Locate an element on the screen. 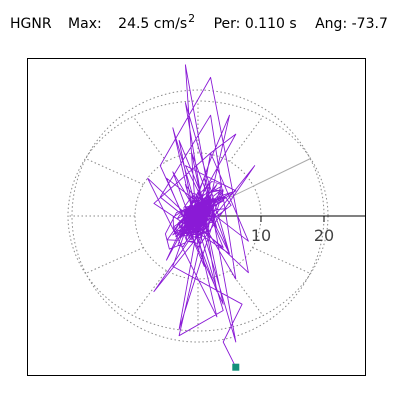 The width and height of the screenshot is (400, 400). end-point-marker is located at coordinates (236, 367).